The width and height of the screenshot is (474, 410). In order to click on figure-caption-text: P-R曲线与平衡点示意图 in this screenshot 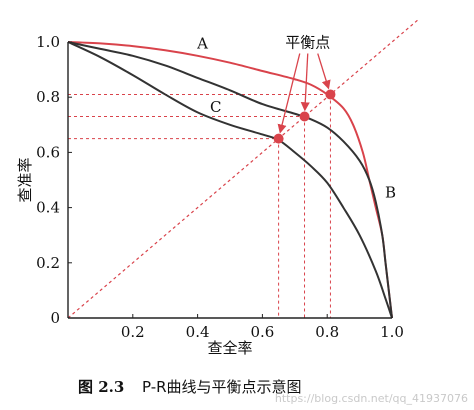, I will do `click(222, 387)`.